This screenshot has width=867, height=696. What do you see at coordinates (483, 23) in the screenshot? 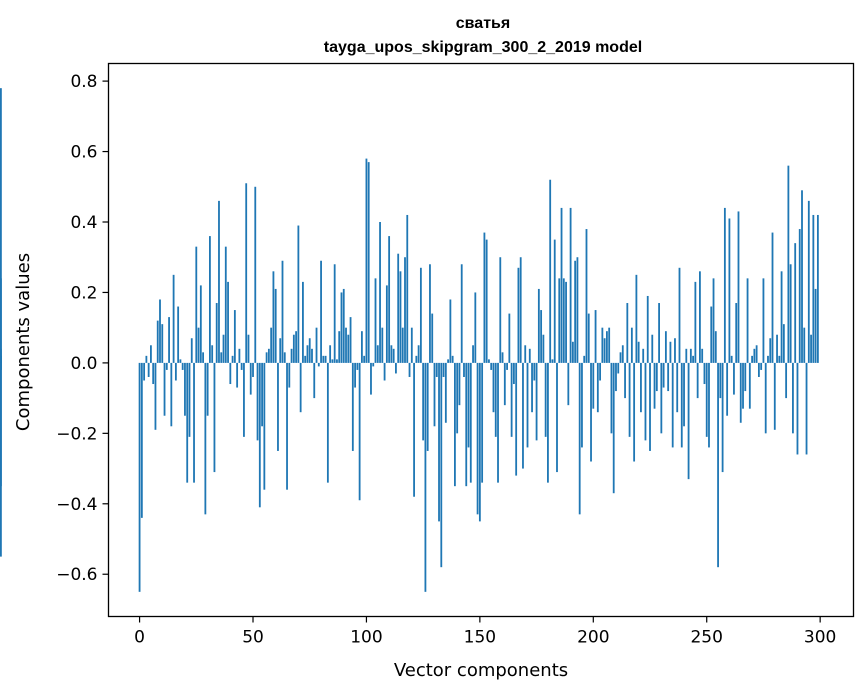
I see `chart-title: сватья` at bounding box center [483, 23].